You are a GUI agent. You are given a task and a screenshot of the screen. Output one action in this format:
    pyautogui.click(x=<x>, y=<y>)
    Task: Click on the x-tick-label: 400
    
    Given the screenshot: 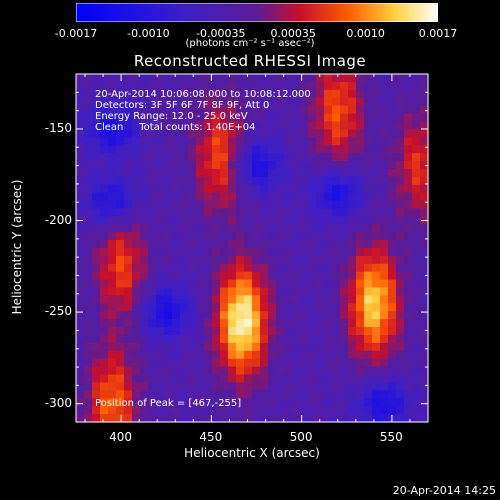 What is the action you would take?
    pyautogui.click(x=121, y=437)
    